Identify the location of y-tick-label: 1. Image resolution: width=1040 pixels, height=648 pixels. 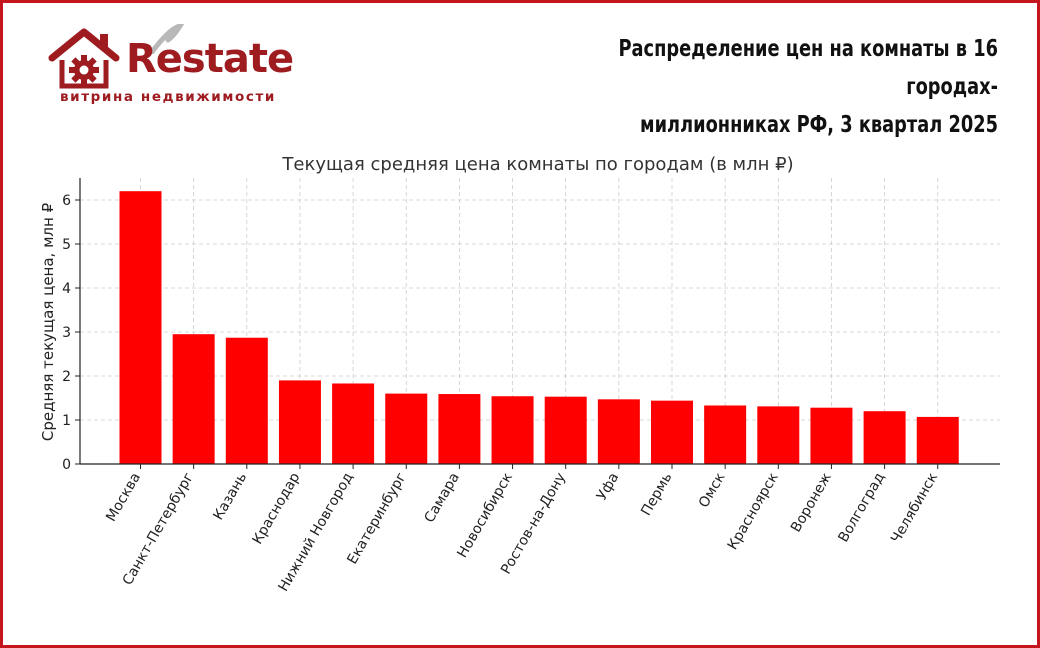
(66, 421).